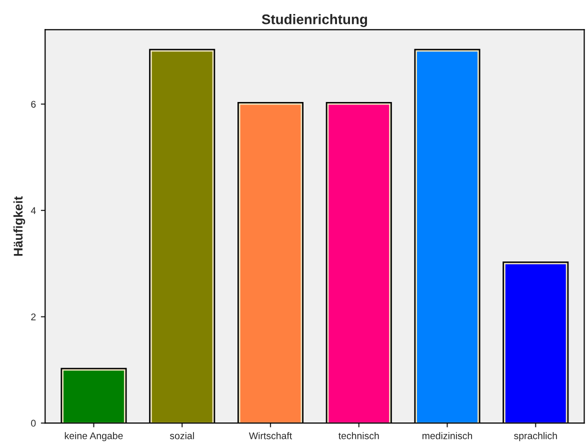  I want to click on y-tick-label: 0, so click(33, 423).